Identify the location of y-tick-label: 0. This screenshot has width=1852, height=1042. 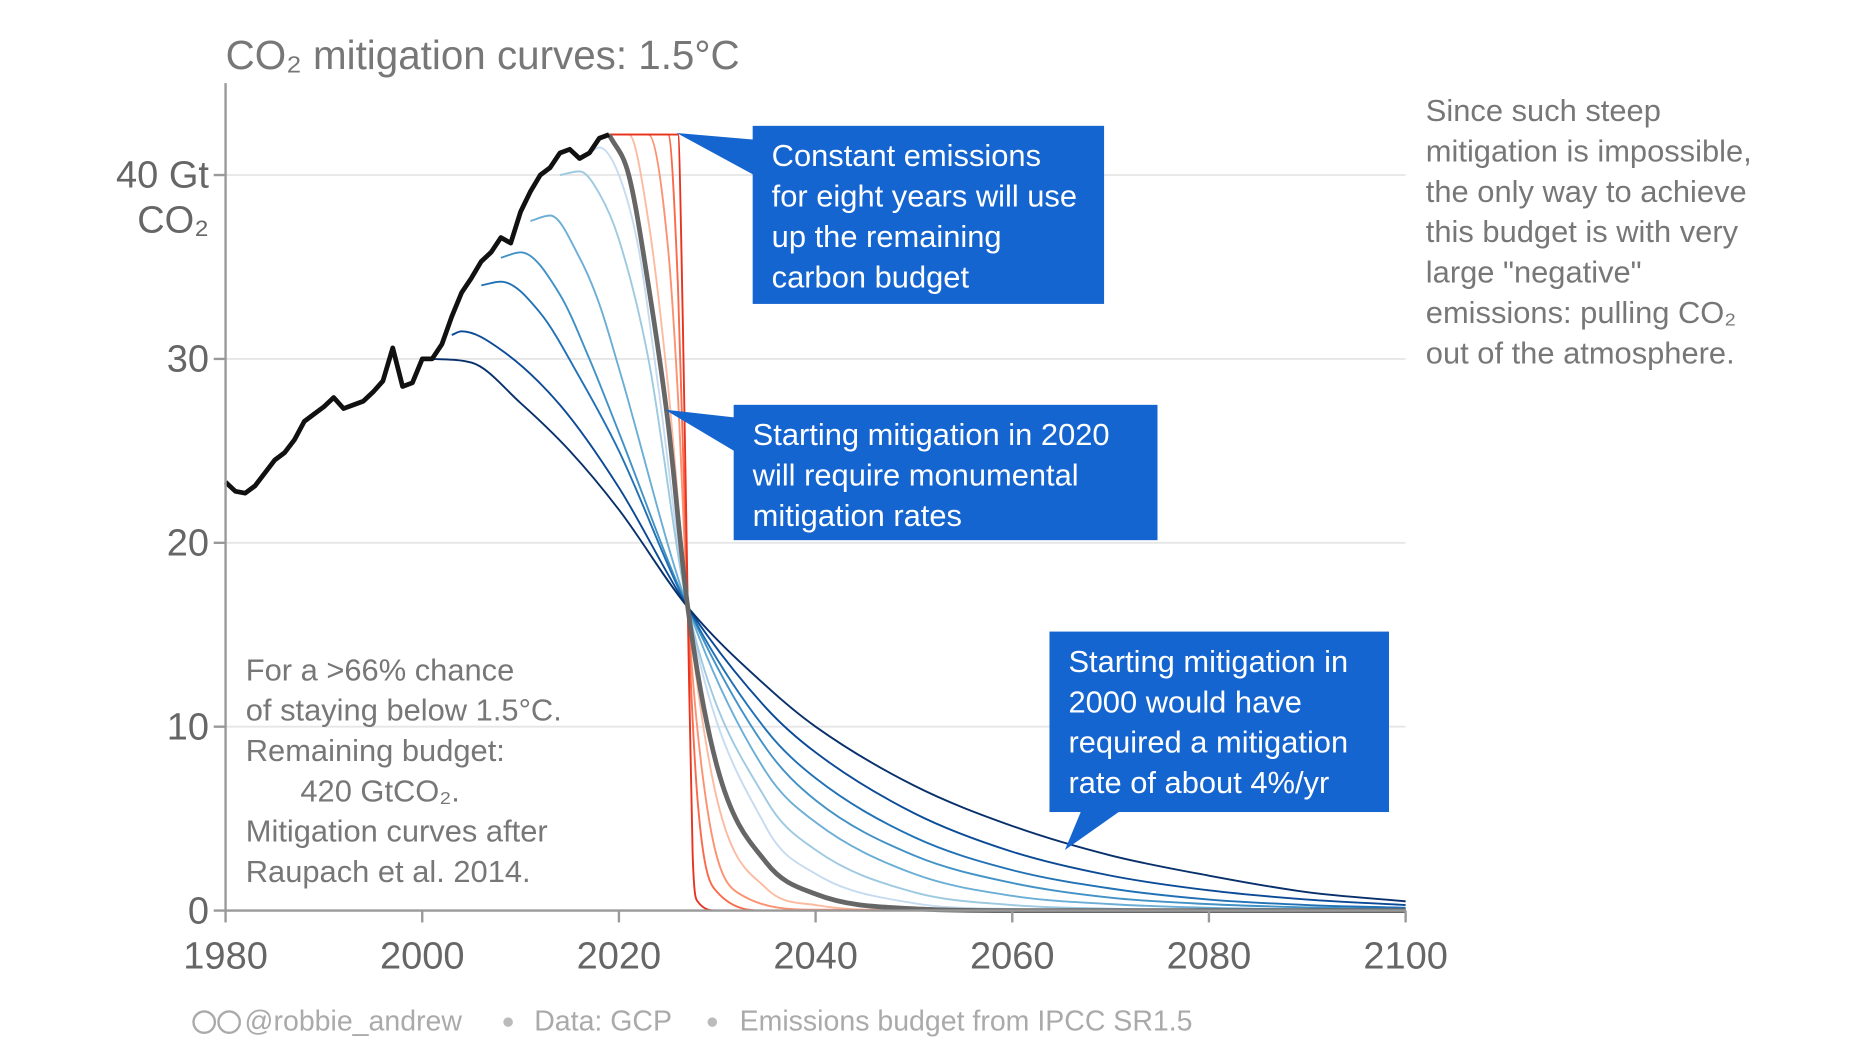
(198, 910).